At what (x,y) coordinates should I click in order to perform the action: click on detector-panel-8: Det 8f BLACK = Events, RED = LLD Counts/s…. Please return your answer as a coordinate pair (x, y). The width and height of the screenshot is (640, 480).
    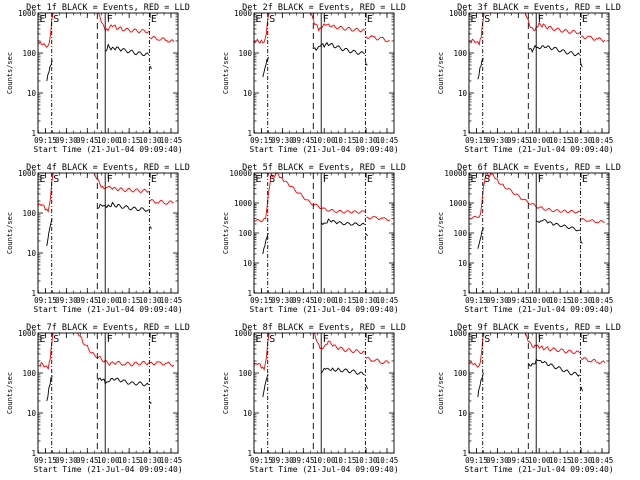
    Looking at the image, I should click on (314, 398).